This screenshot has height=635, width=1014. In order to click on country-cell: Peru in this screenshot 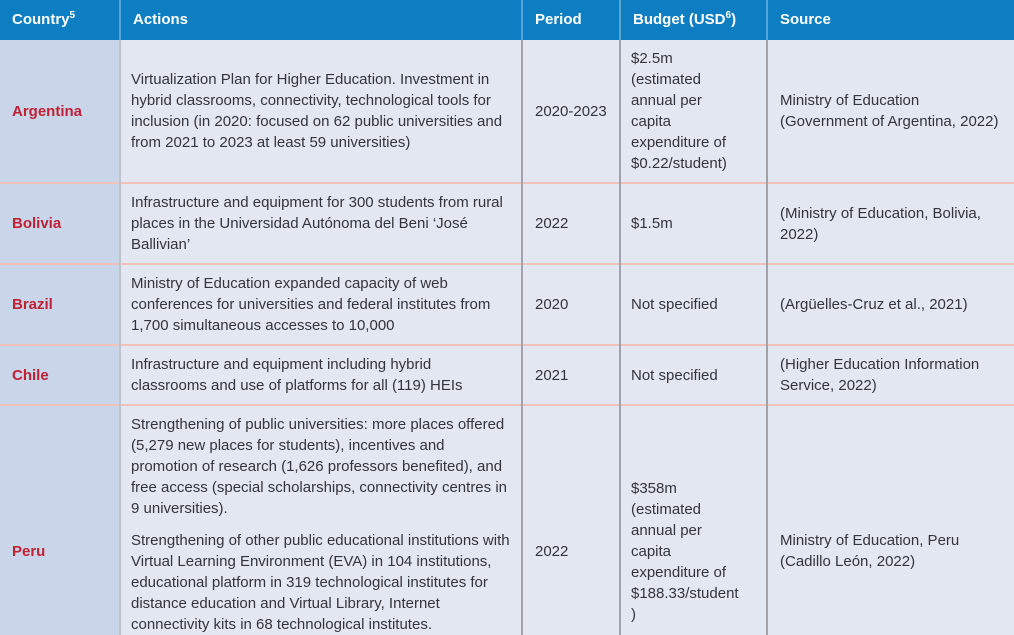, I will do `click(60, 520)`.